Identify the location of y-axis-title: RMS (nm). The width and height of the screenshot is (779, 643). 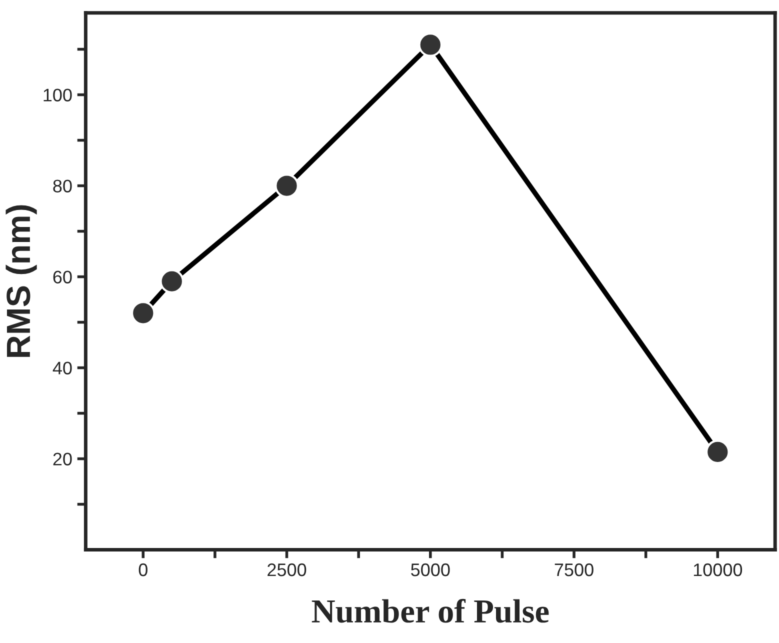
(21, 281).